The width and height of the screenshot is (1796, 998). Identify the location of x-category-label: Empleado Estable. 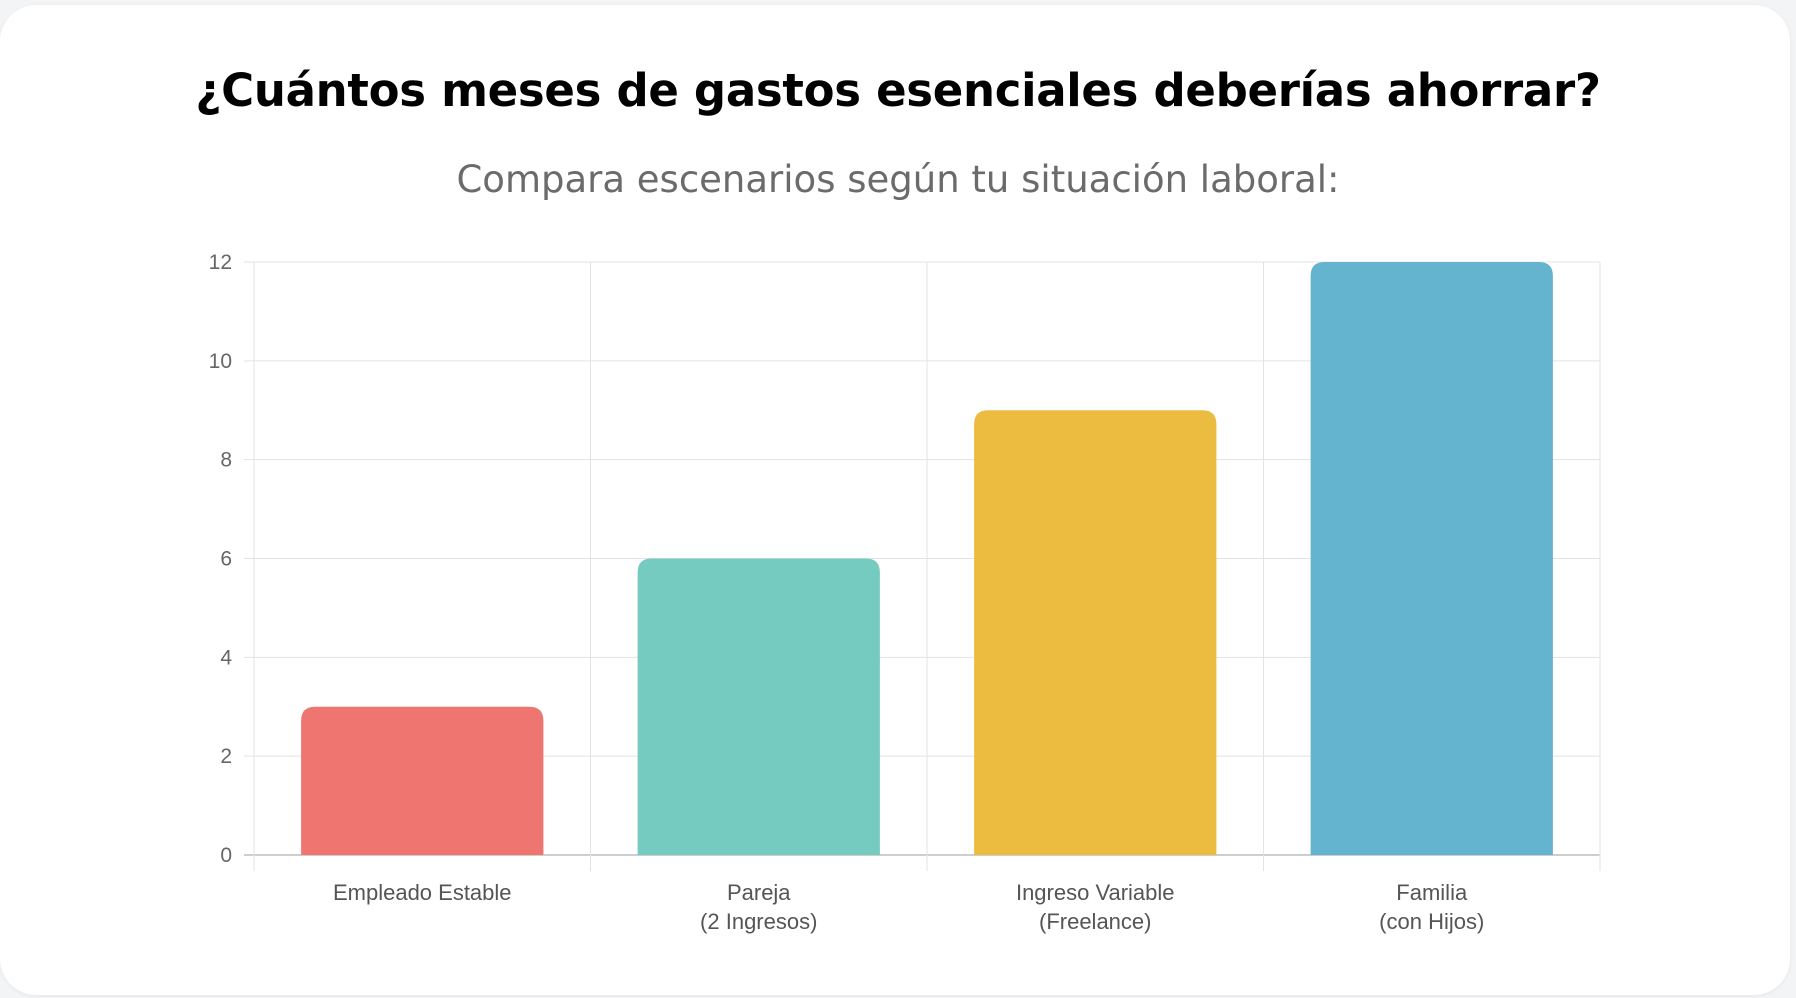
(422, 892).